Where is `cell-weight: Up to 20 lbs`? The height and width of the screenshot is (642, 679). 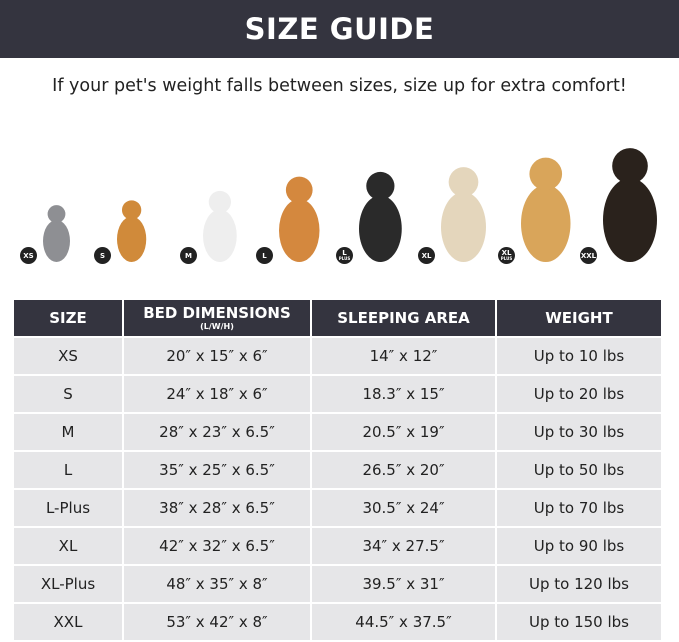
cell-weight: Up to 20 lbs is located at coordinates (579, 394).